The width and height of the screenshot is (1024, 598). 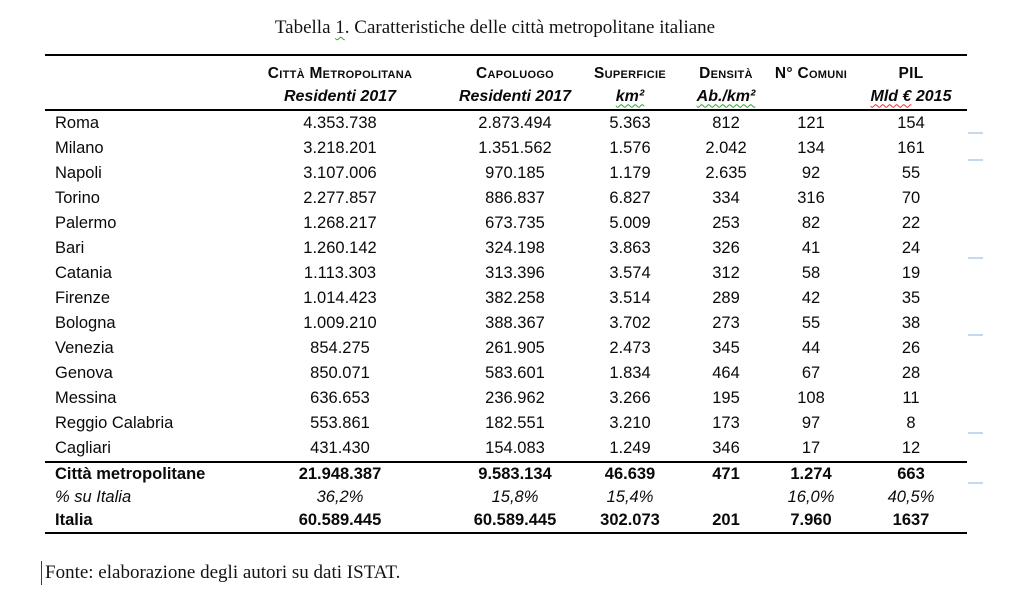 I want to click on value-cell: 44, so click(x=811, y=348).